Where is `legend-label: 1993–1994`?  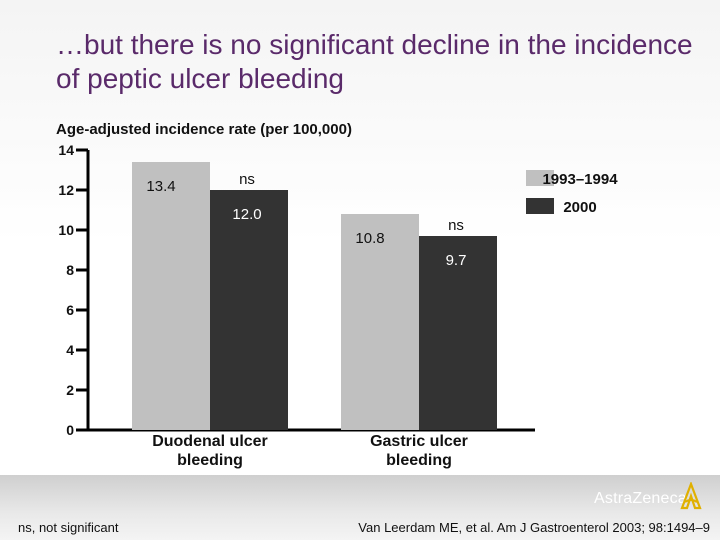
legend-label: 1993–1994 is located at coordinates (580, 179).